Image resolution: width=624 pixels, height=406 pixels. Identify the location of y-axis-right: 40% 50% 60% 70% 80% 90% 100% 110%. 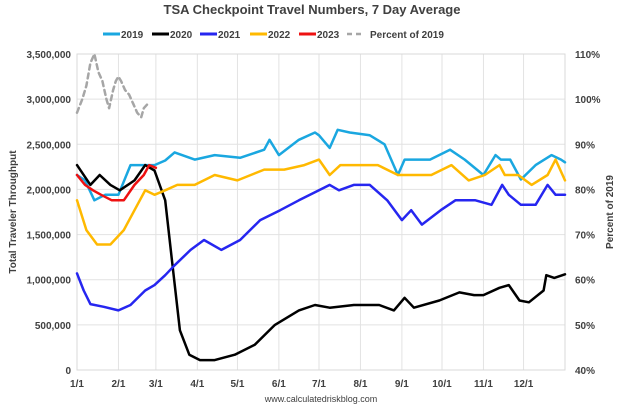
(588, 213).